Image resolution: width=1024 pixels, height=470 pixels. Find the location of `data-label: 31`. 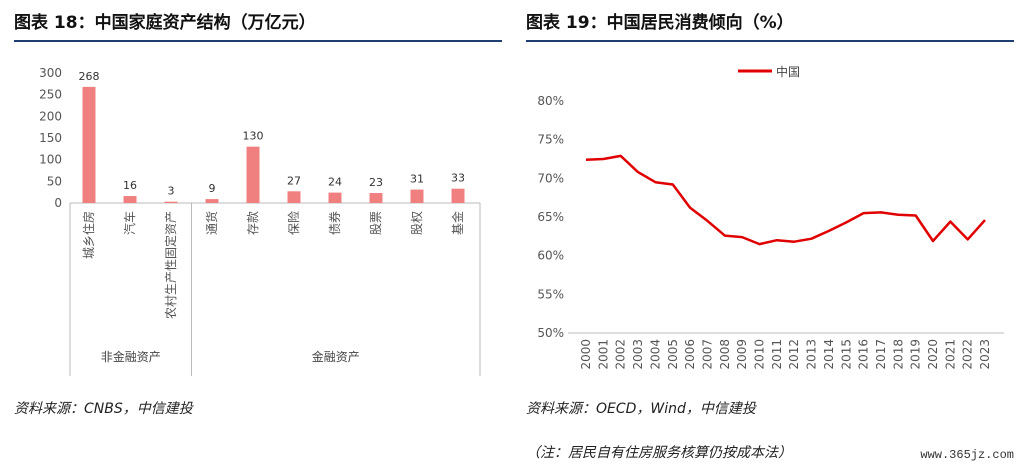

data-label: 31 is located at coordinates (417, 179).